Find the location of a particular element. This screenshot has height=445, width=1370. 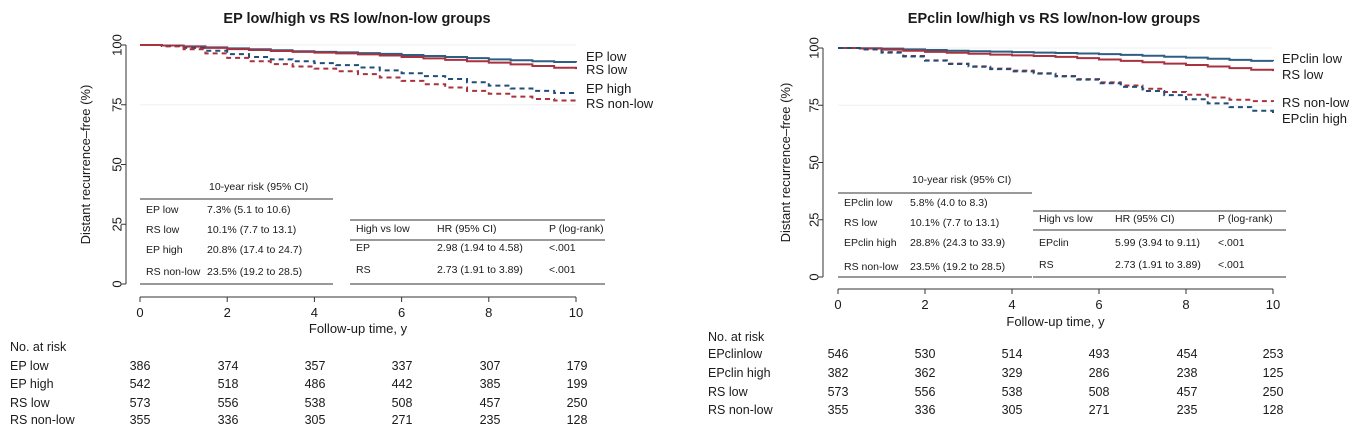

risk-table-value: 28.8% (24.3 to 33.9) is located at coordinates (957, 243).